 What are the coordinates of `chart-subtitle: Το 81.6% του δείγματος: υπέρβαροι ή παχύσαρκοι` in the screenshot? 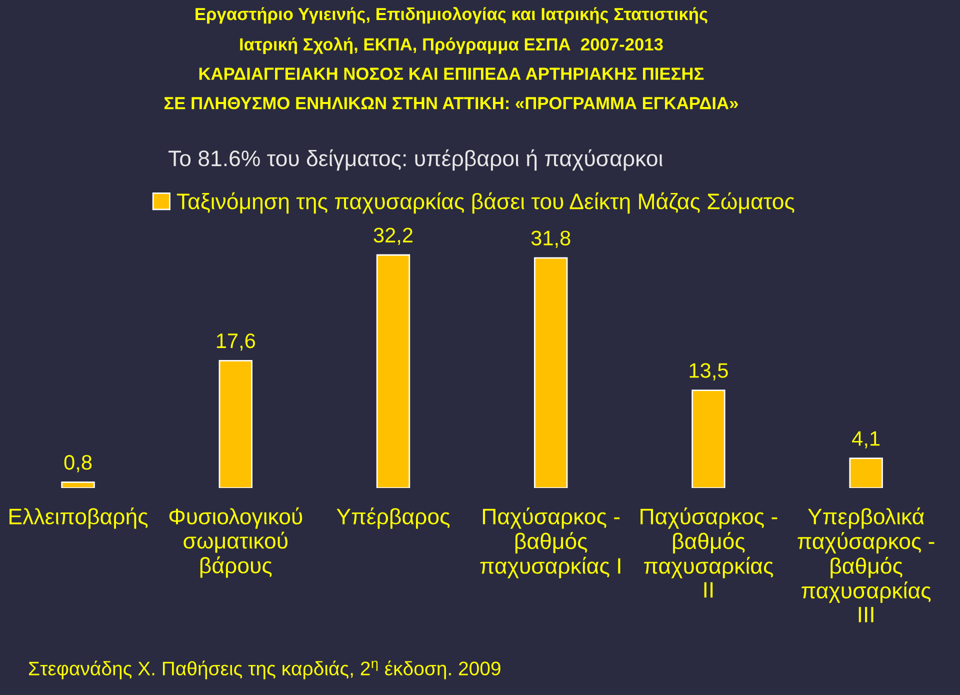 It's located at (415, 160).